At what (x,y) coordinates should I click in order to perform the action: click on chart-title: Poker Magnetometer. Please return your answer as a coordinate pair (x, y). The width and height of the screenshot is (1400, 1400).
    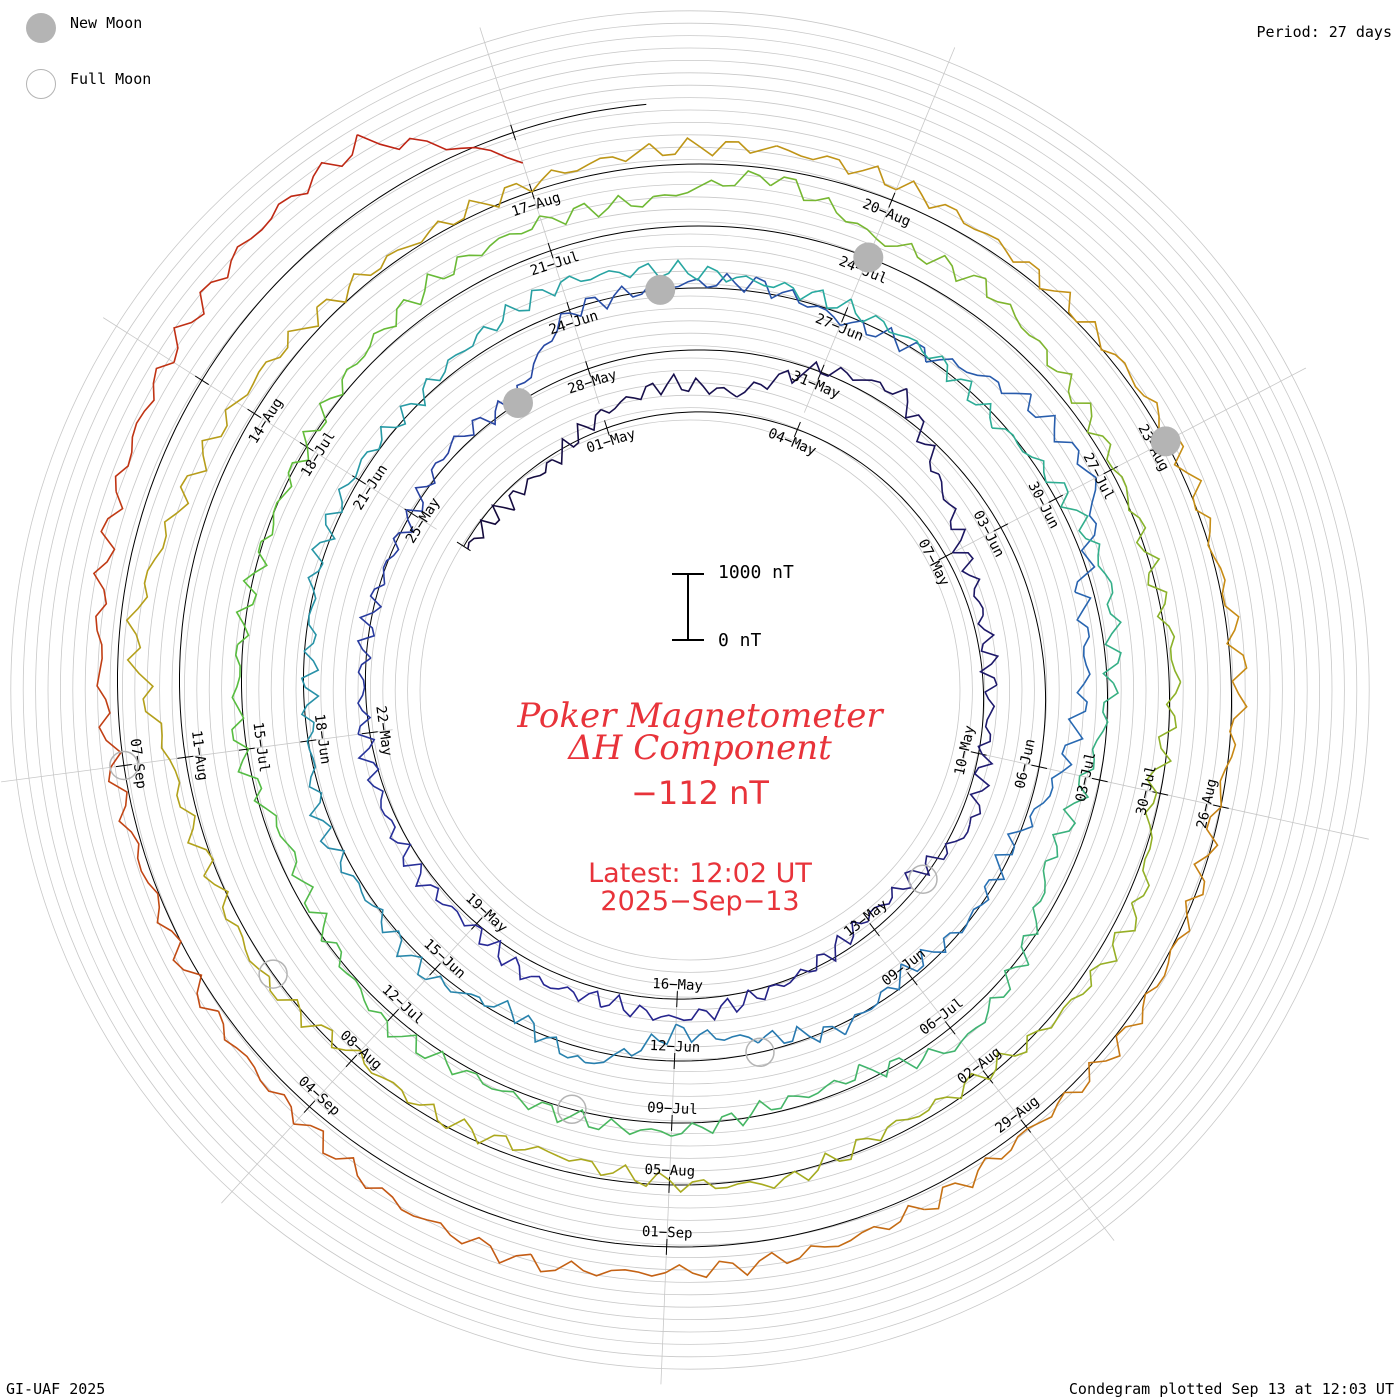
    Looking at the image, I should click on (700, 716).